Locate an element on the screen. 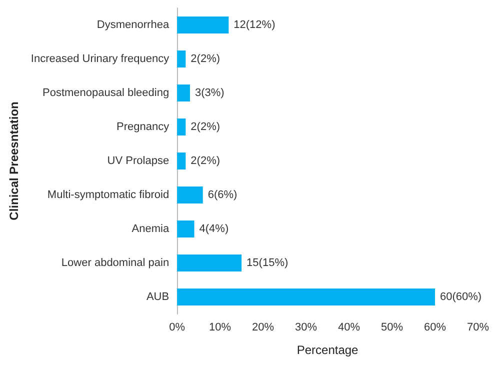  x-tick-label: 30% is located at coordinates (306, 328).